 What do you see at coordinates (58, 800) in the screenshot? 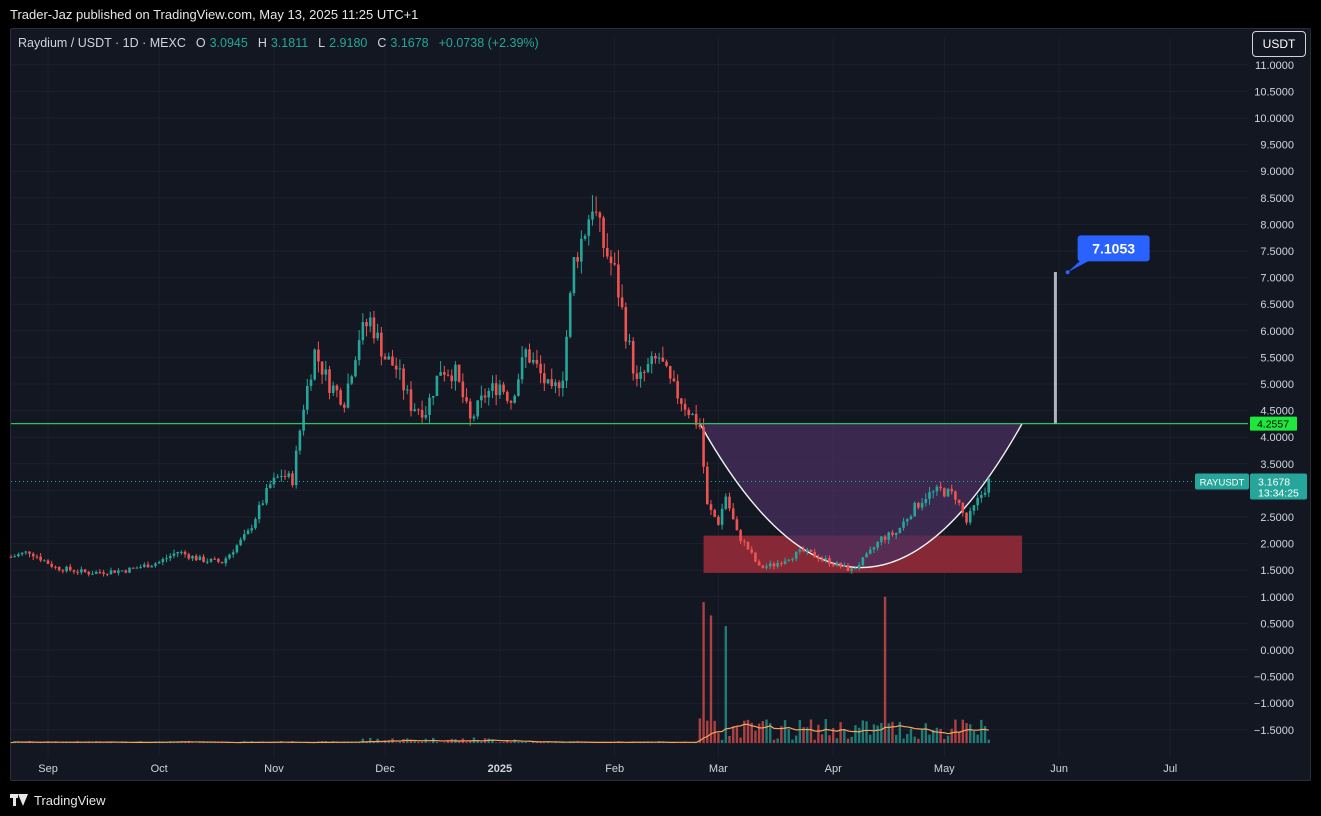
I see `tradingview-footer: TradingView` at bounding box center [58, 800].